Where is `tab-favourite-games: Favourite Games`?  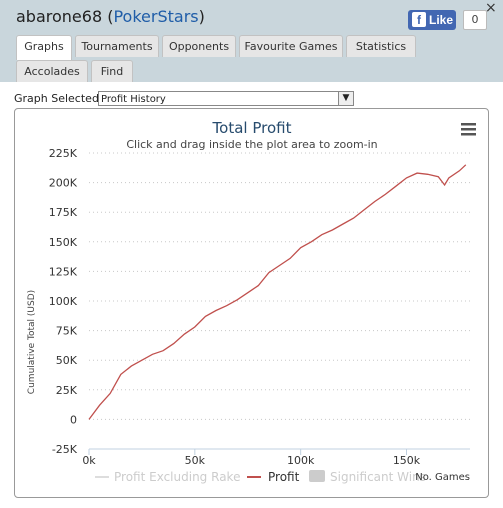 tab-favourite-games: Favourite Games is located at coordinates (291, 46).